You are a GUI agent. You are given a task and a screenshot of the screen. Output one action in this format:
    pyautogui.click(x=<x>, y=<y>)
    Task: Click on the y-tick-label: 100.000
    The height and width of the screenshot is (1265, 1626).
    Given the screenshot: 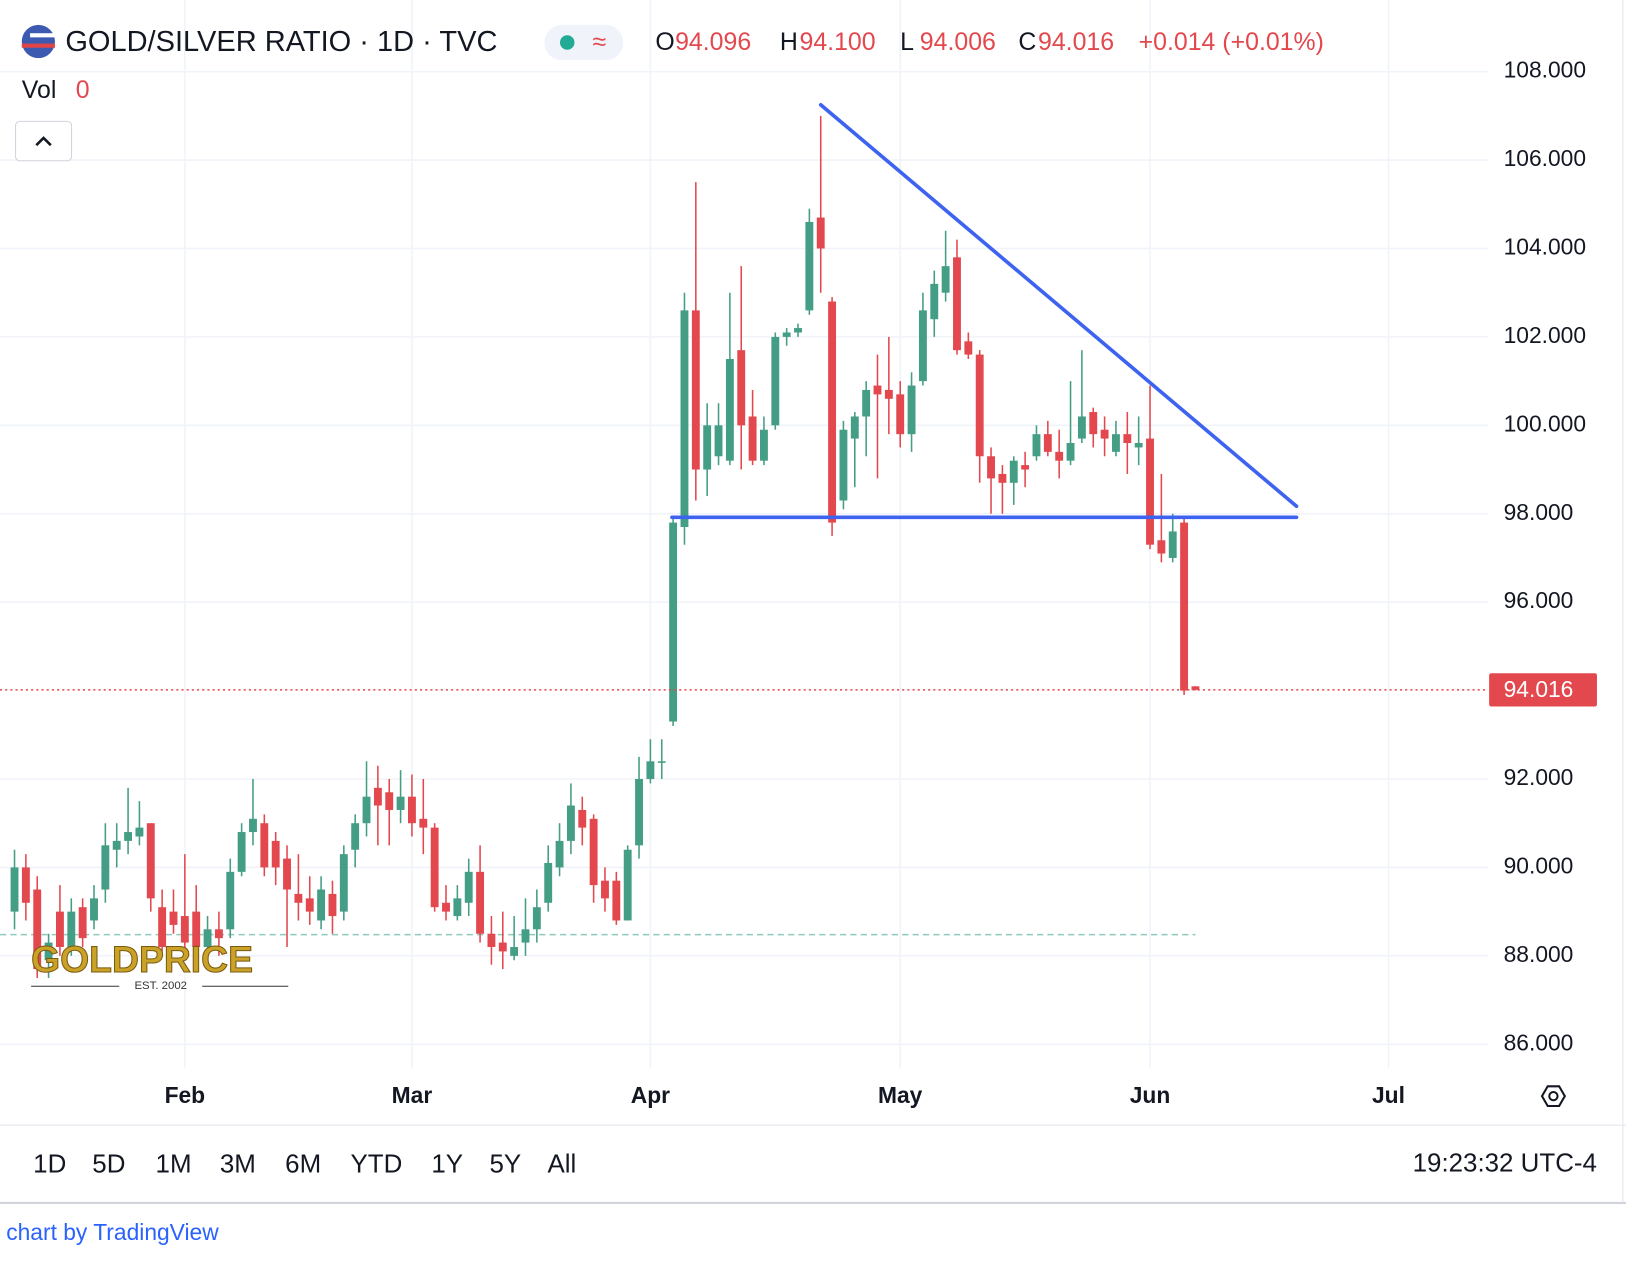 What is the action you would take?
    pyautogui.click(x=1545, y=423)
    